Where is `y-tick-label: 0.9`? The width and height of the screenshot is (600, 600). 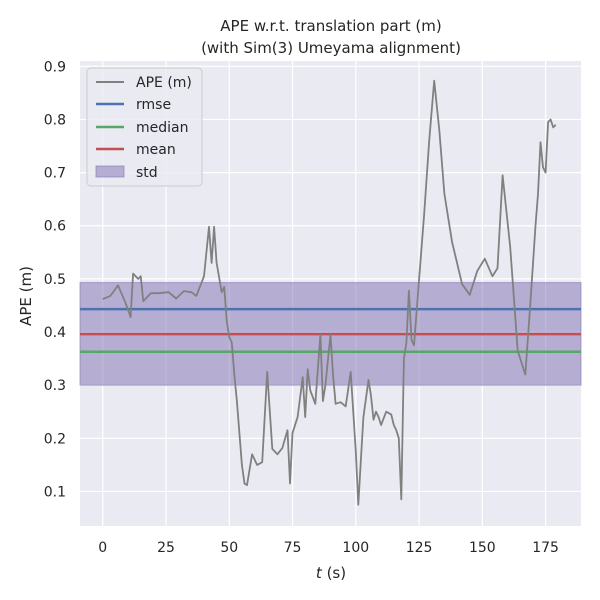 y-tick-label: 0.9 is located at coordinates (55, 67).